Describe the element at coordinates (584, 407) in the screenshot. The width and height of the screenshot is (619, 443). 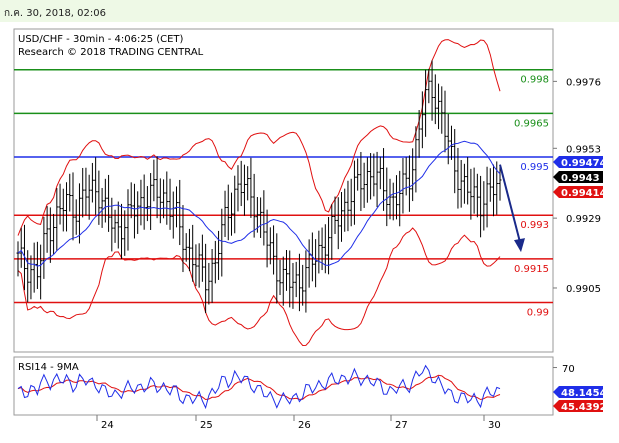
I see `rsi-tag-label: 45.4392` at that location.